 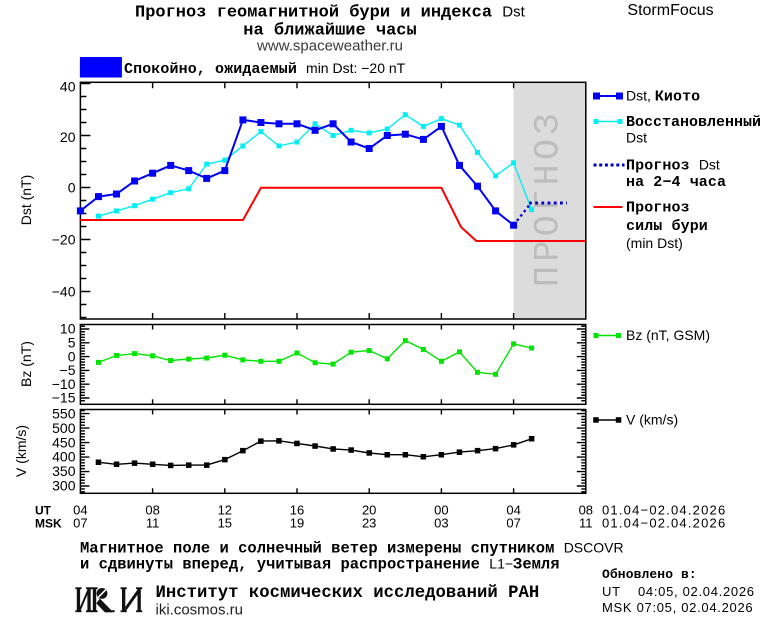 I want to click on svg-text: на ближайшие часы, so click(x=329, y=31).